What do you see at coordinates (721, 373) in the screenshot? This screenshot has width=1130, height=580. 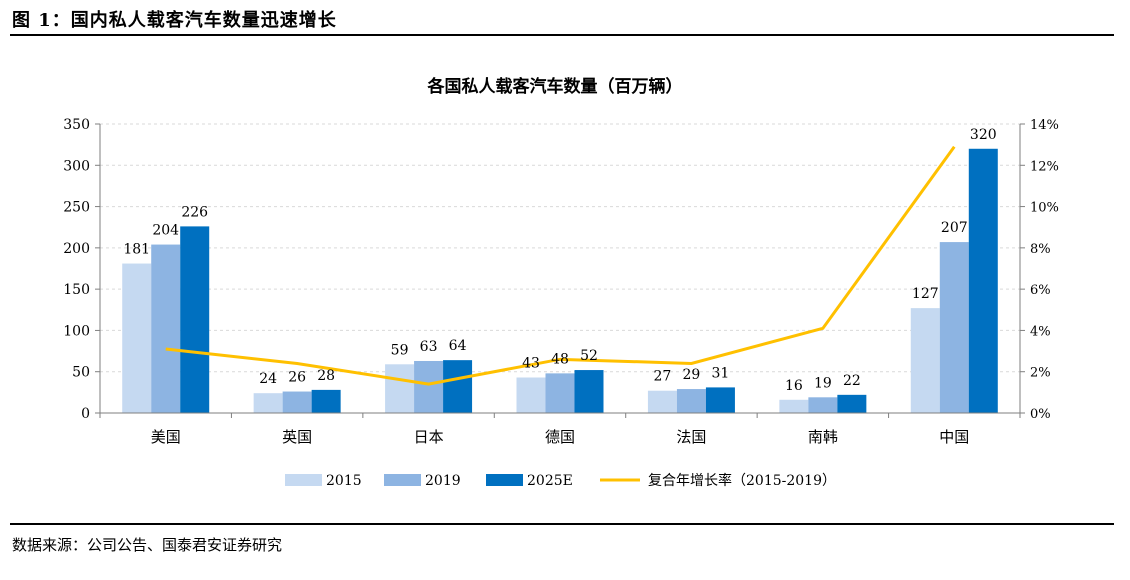 I see `bar-data-label: 31` at bounding box center [721, 373].